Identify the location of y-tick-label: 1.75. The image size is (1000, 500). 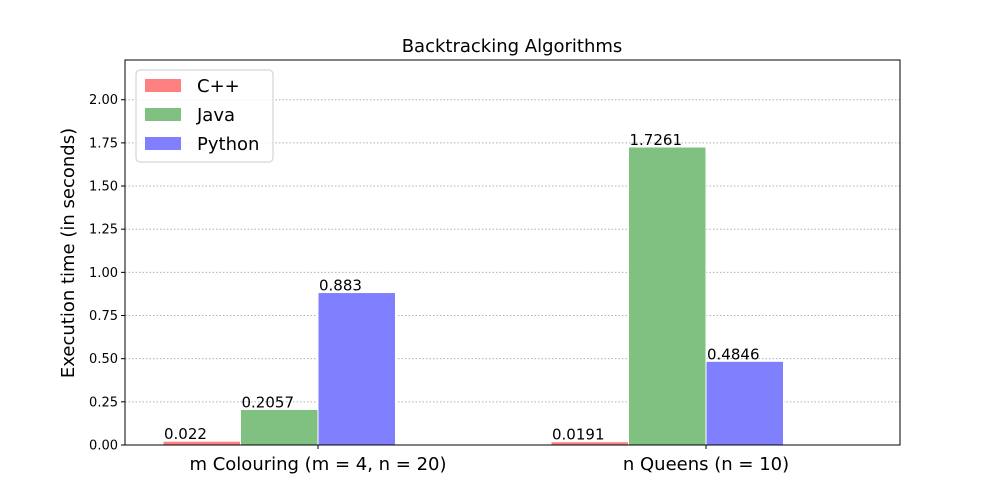
(103, 143).